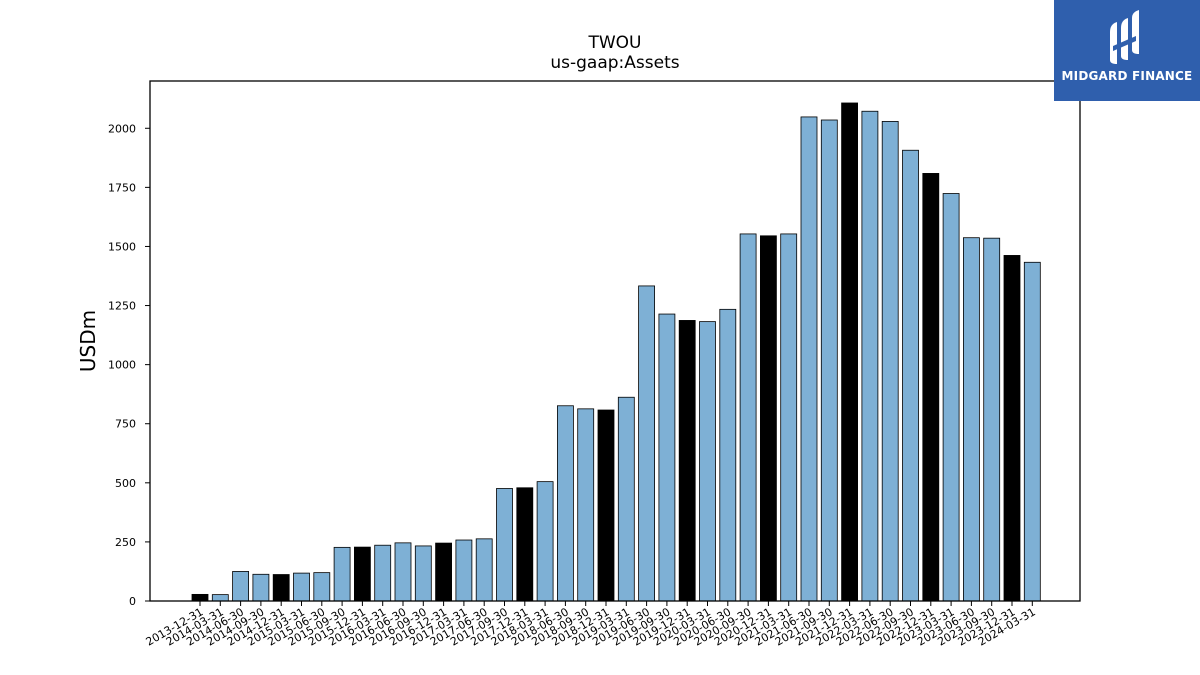 The image size is (1200, 675). I want to click on midgard-finance-logo: MIDGARD FINANCE, so click(1127, 50).